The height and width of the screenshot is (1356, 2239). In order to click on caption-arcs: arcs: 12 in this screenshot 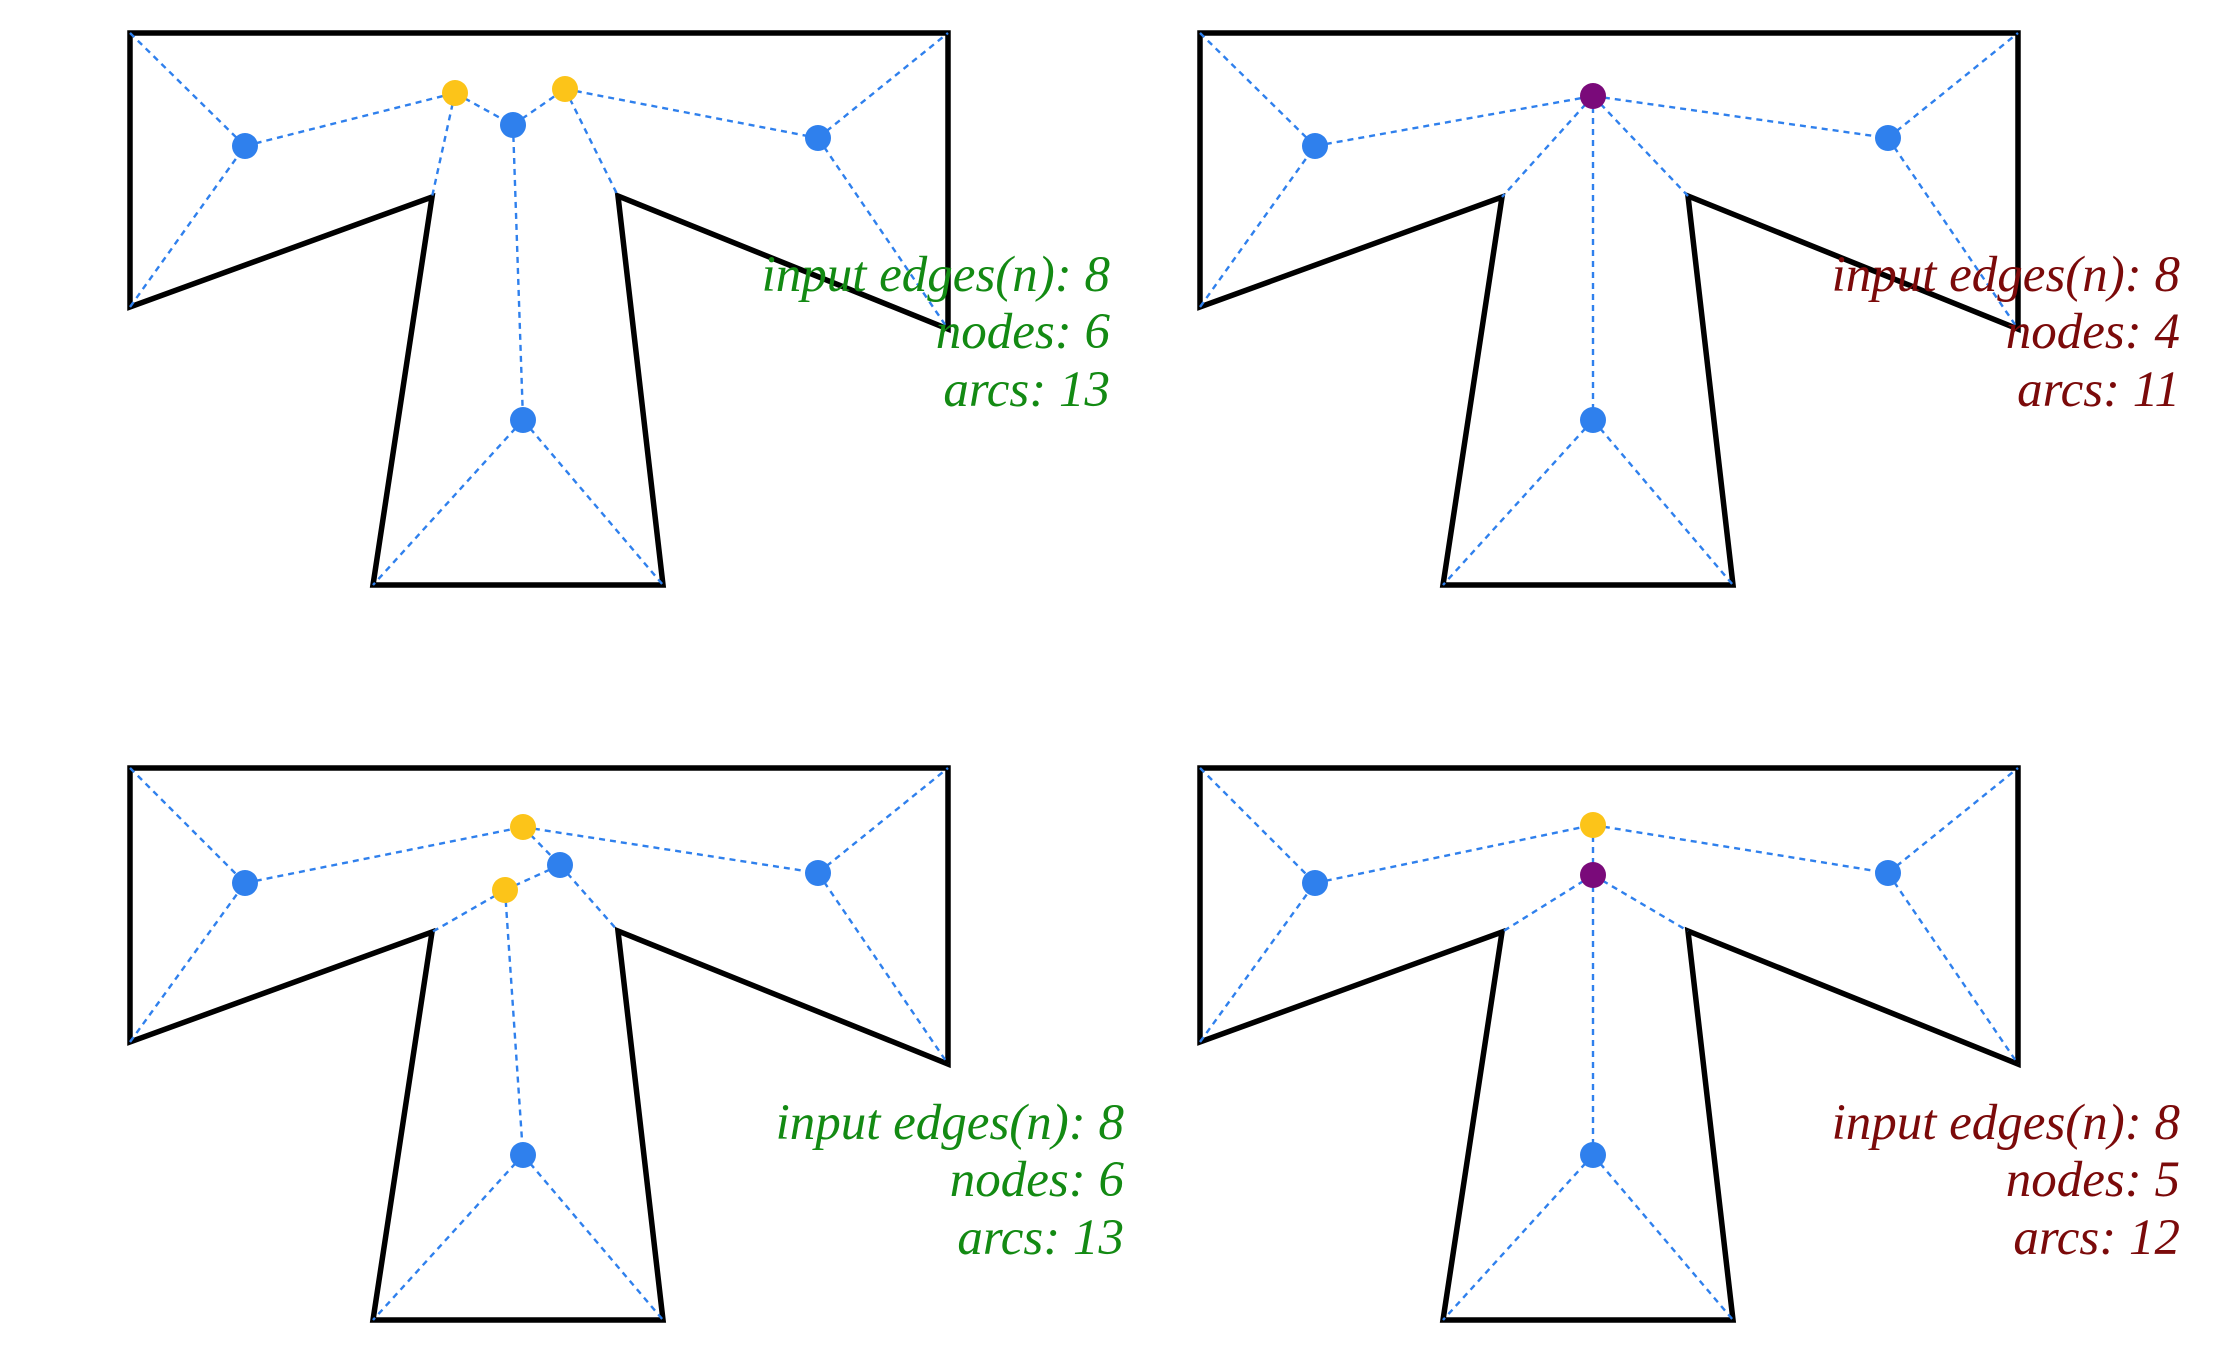, I will do `click(2096, 1238)`.